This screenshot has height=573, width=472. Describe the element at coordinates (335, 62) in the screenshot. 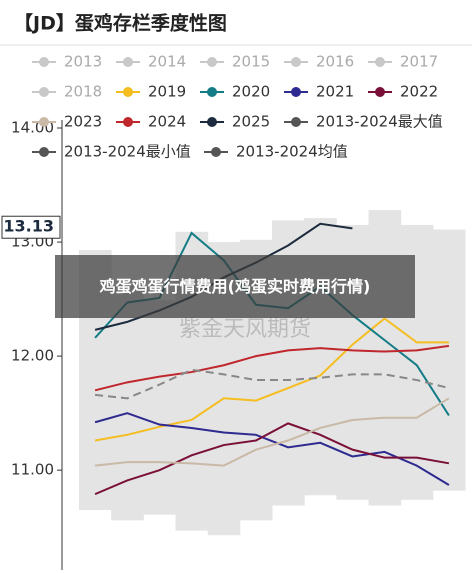

I see `legend-label: 2016` at that location.